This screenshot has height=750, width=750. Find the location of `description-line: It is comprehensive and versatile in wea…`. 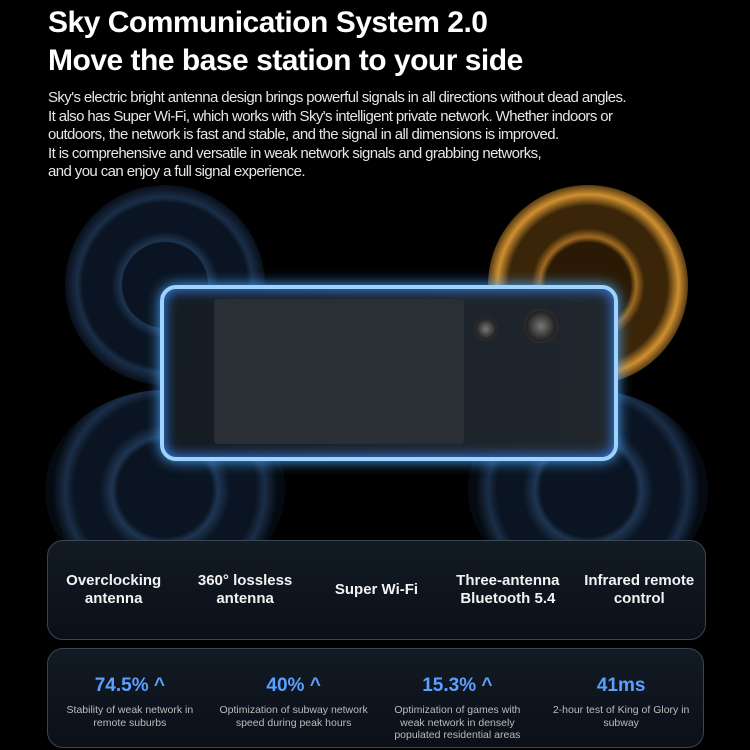

description-line: It is comprehensive and versatile in wea… is located at coordinates (295, 153).